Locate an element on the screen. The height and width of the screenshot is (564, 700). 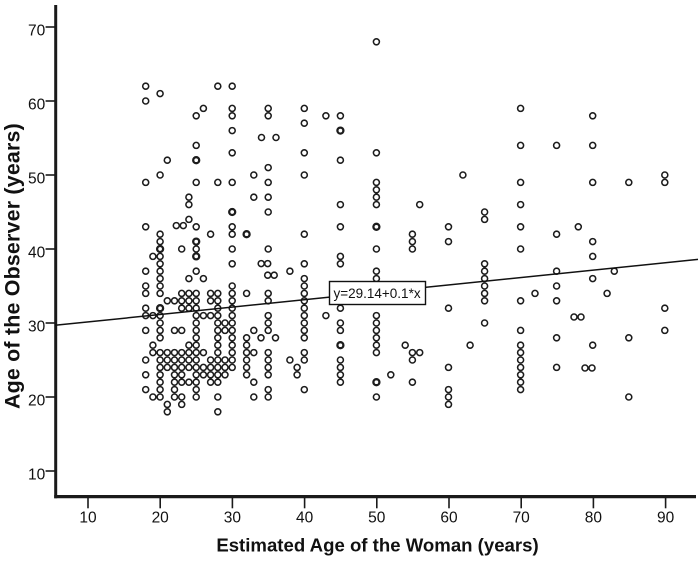
svg-text: y=29.14+0.1*x is located at coordinates (377, 293).